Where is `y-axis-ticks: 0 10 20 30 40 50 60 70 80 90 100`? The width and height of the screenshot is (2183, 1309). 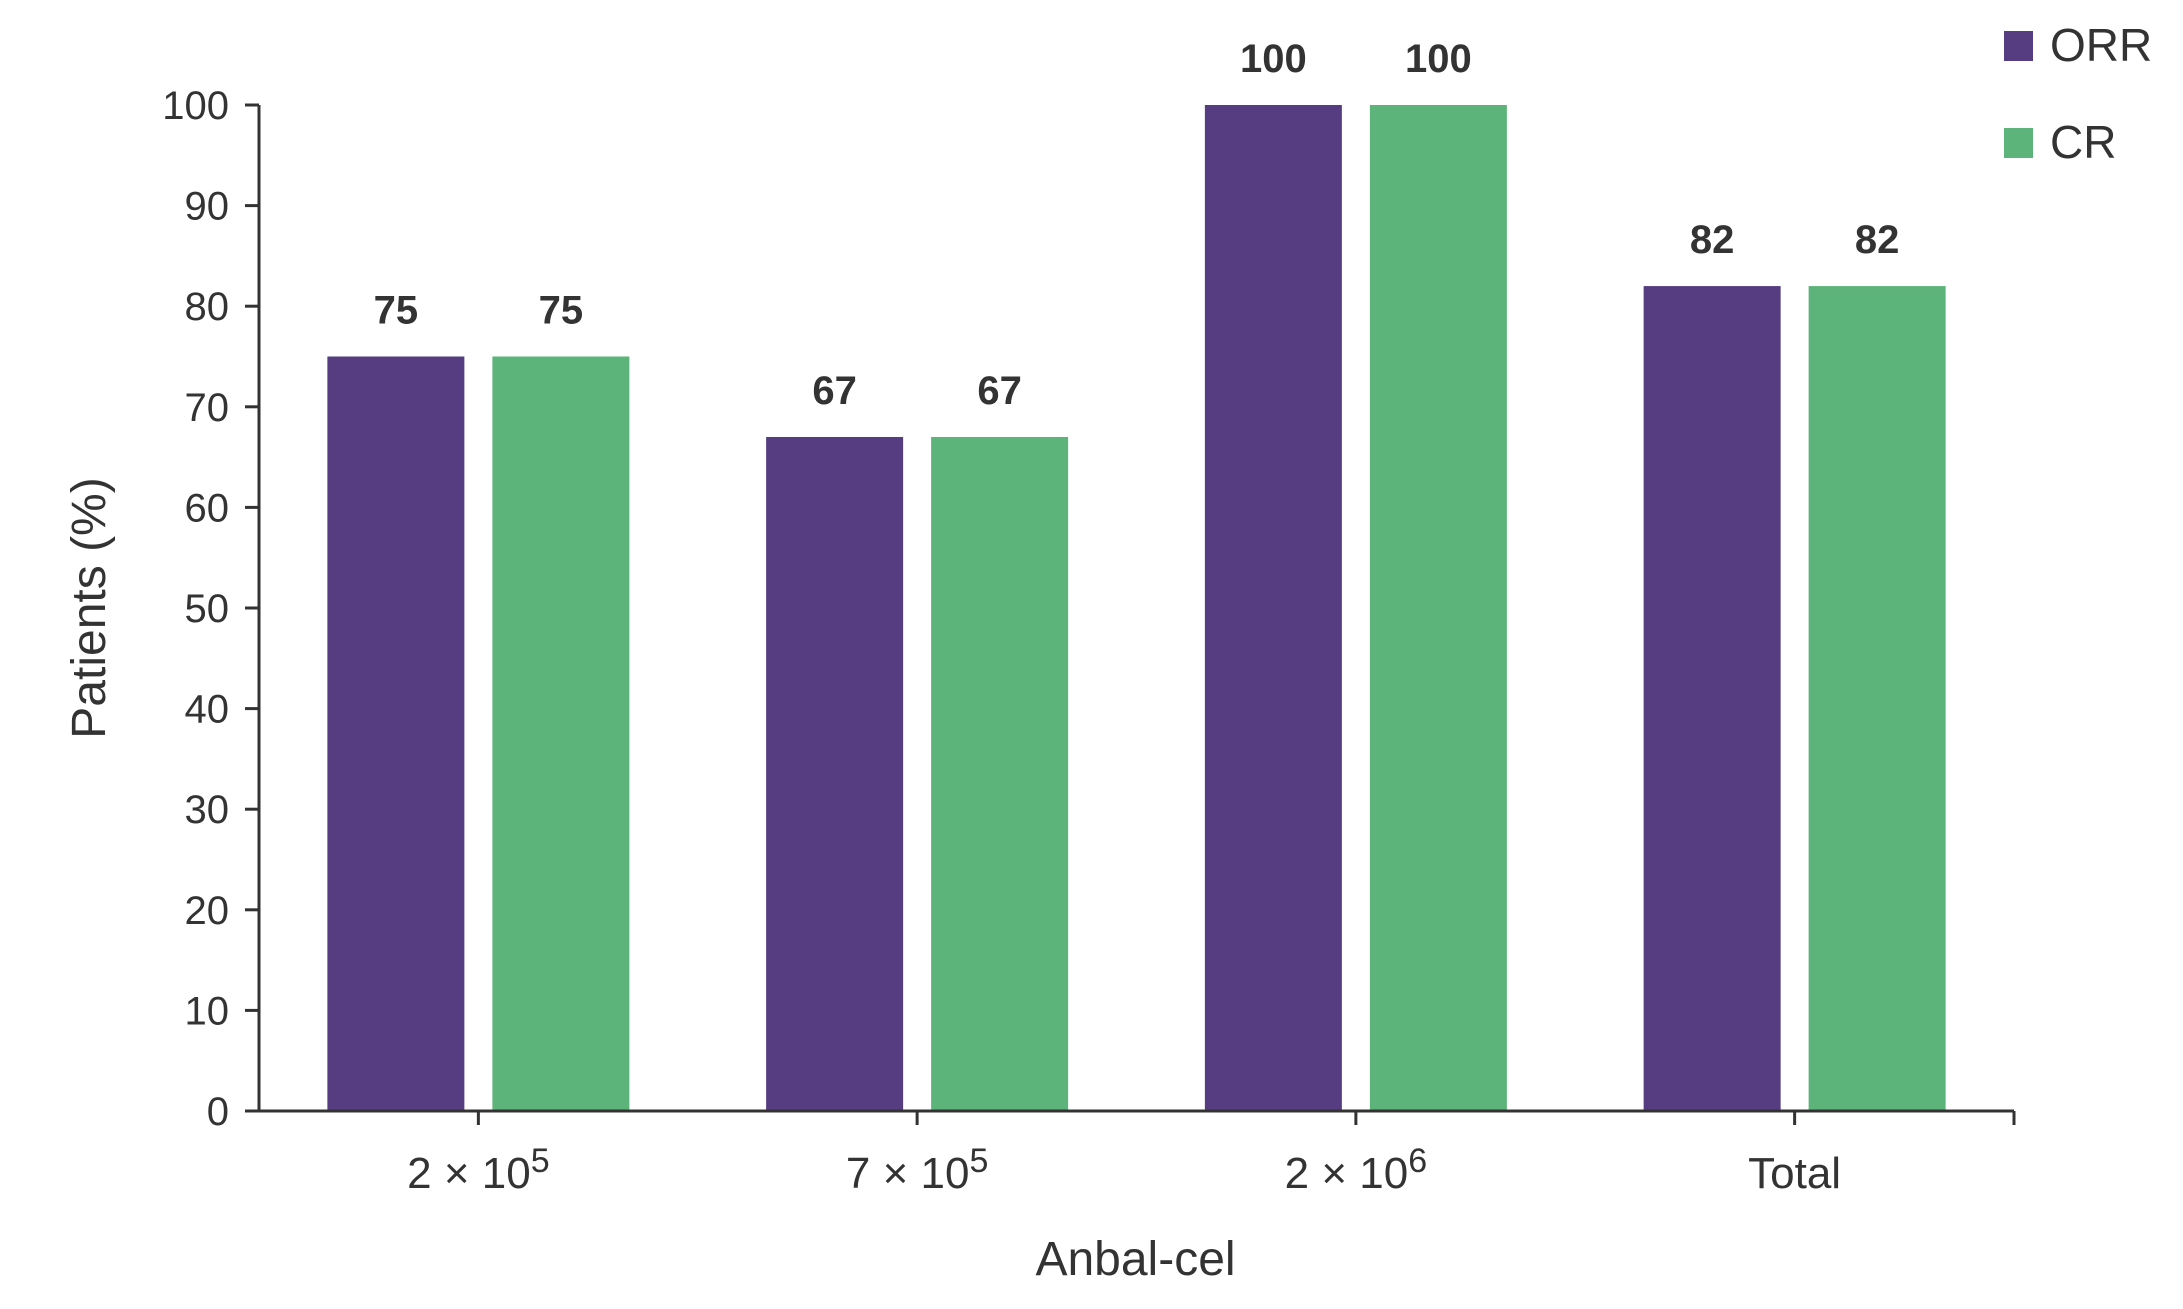 y-axis-ticks: 0 10 20 30 40 50 60 70 80 90 100 is located at coordinates (210, 609).